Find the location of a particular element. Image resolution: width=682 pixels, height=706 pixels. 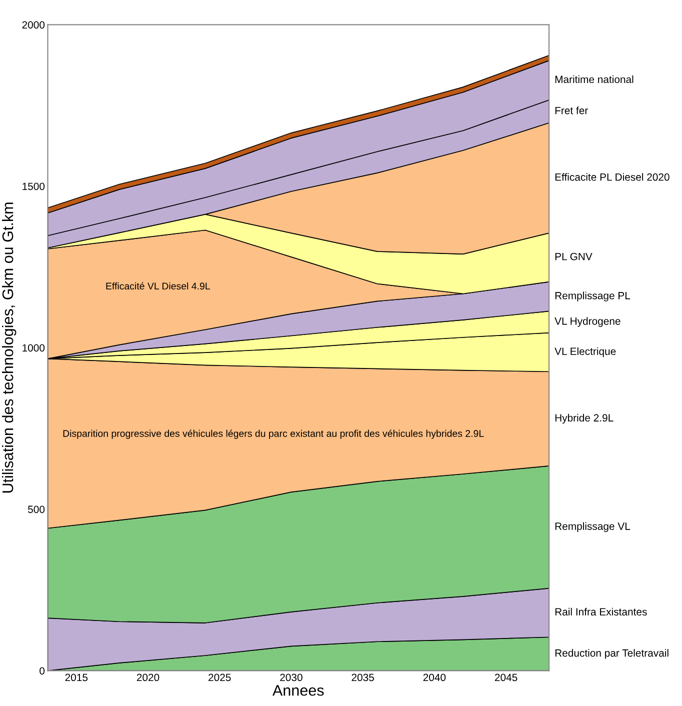

y-tick-label: 0 is located at coordinates (42, 671).